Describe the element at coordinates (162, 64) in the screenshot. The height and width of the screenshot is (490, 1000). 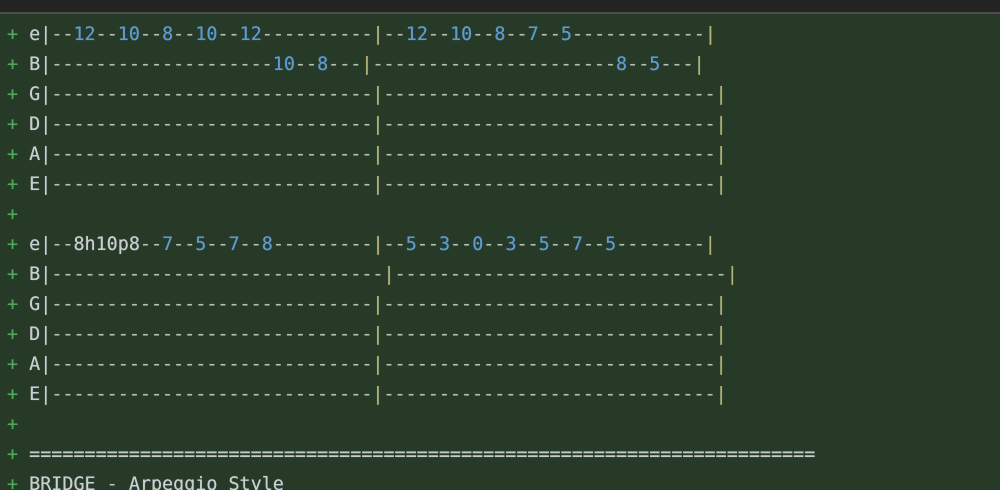
I see `tab-dash-run: --------------------` at that location.